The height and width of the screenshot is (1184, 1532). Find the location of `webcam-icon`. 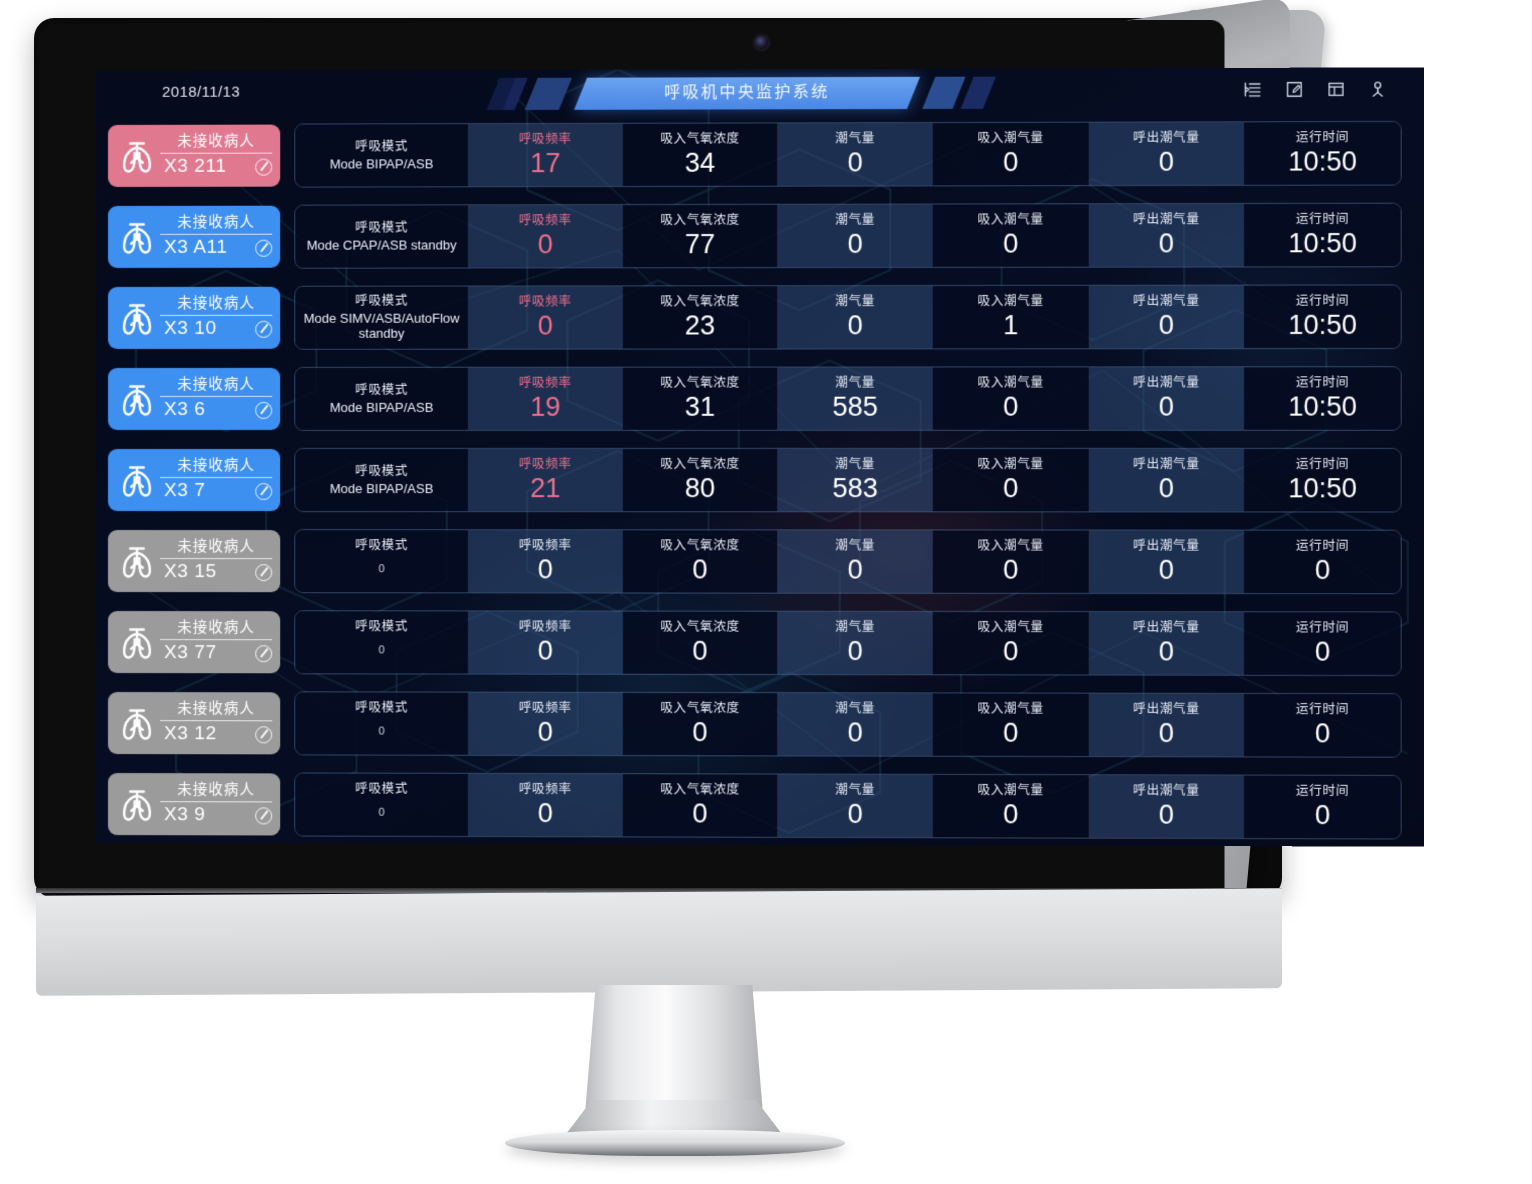

webcam-icon is located at coordinates (761, 42).